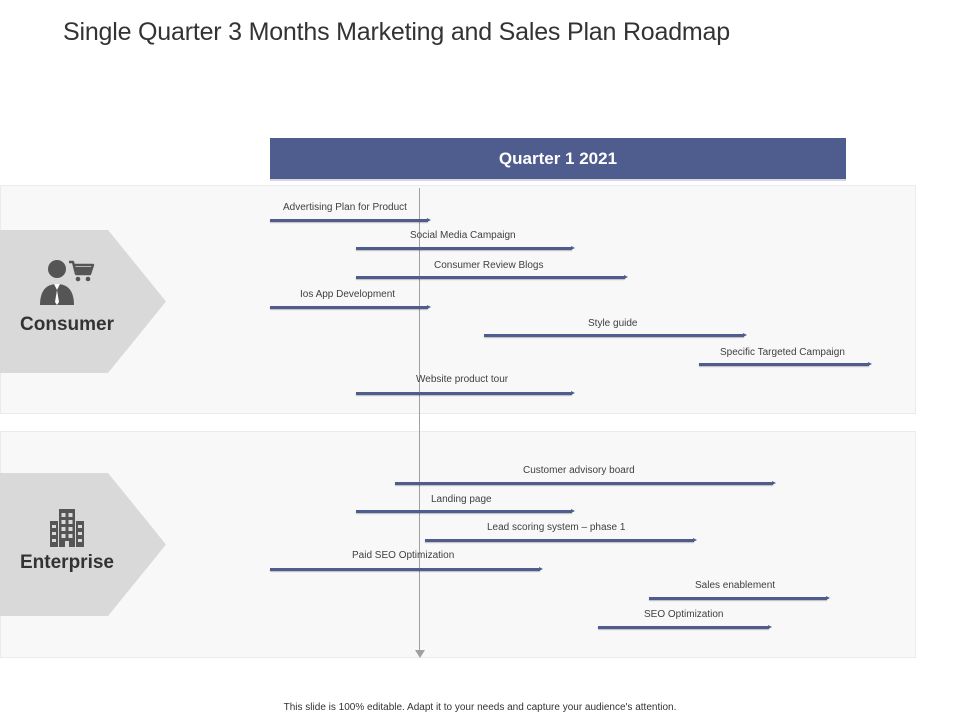 Image resolution: width=960 pixels, height=720 pixels. What do you see at coordinates (613, 323) in the screenshot?
I see `task-label: Style guide` at bounding box center [613, 323].